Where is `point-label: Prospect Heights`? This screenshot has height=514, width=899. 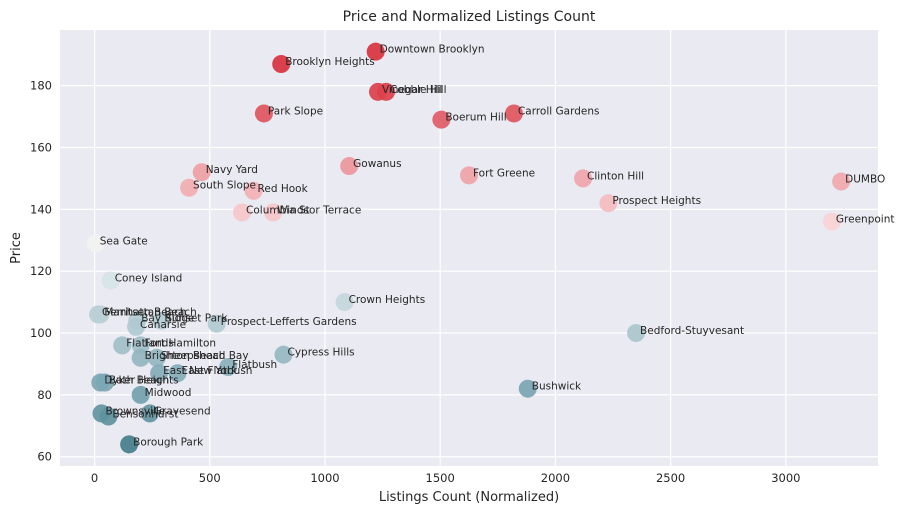
point-label: Prospect Heights is located at coordinates (656, 201).